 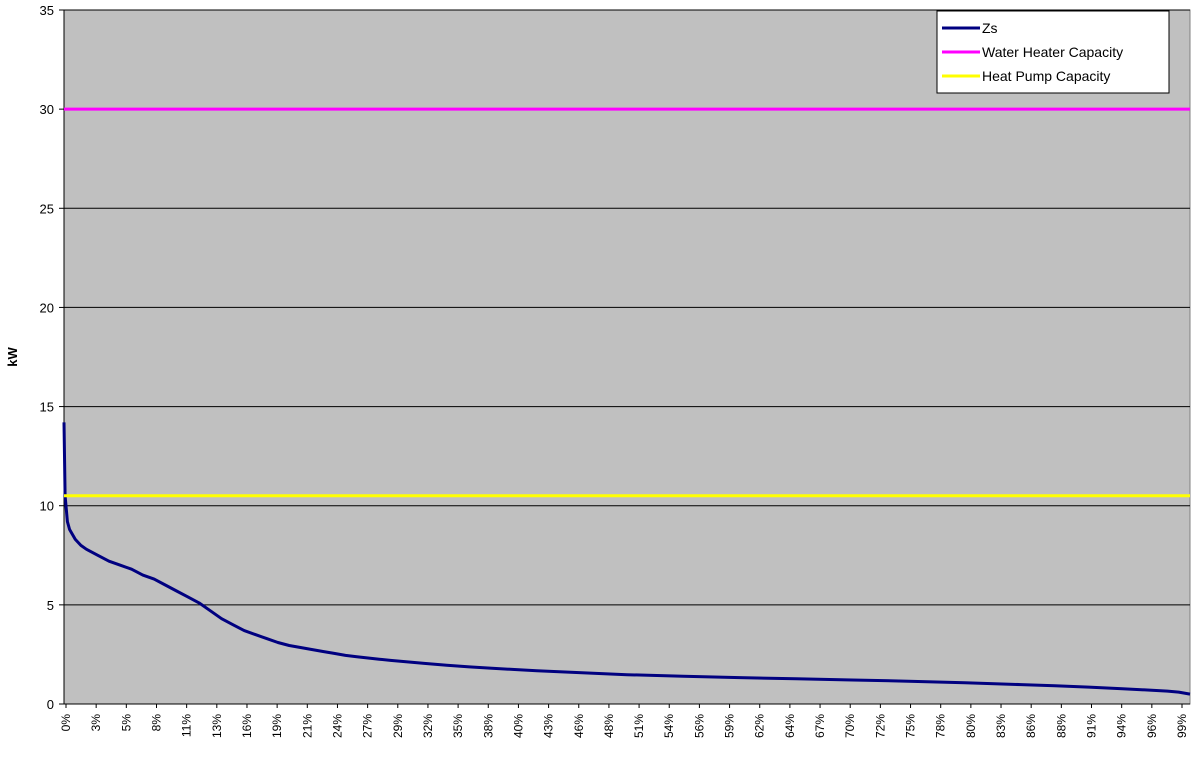 I want to click on y-tick-label: 10, so click(x=47, y=506).